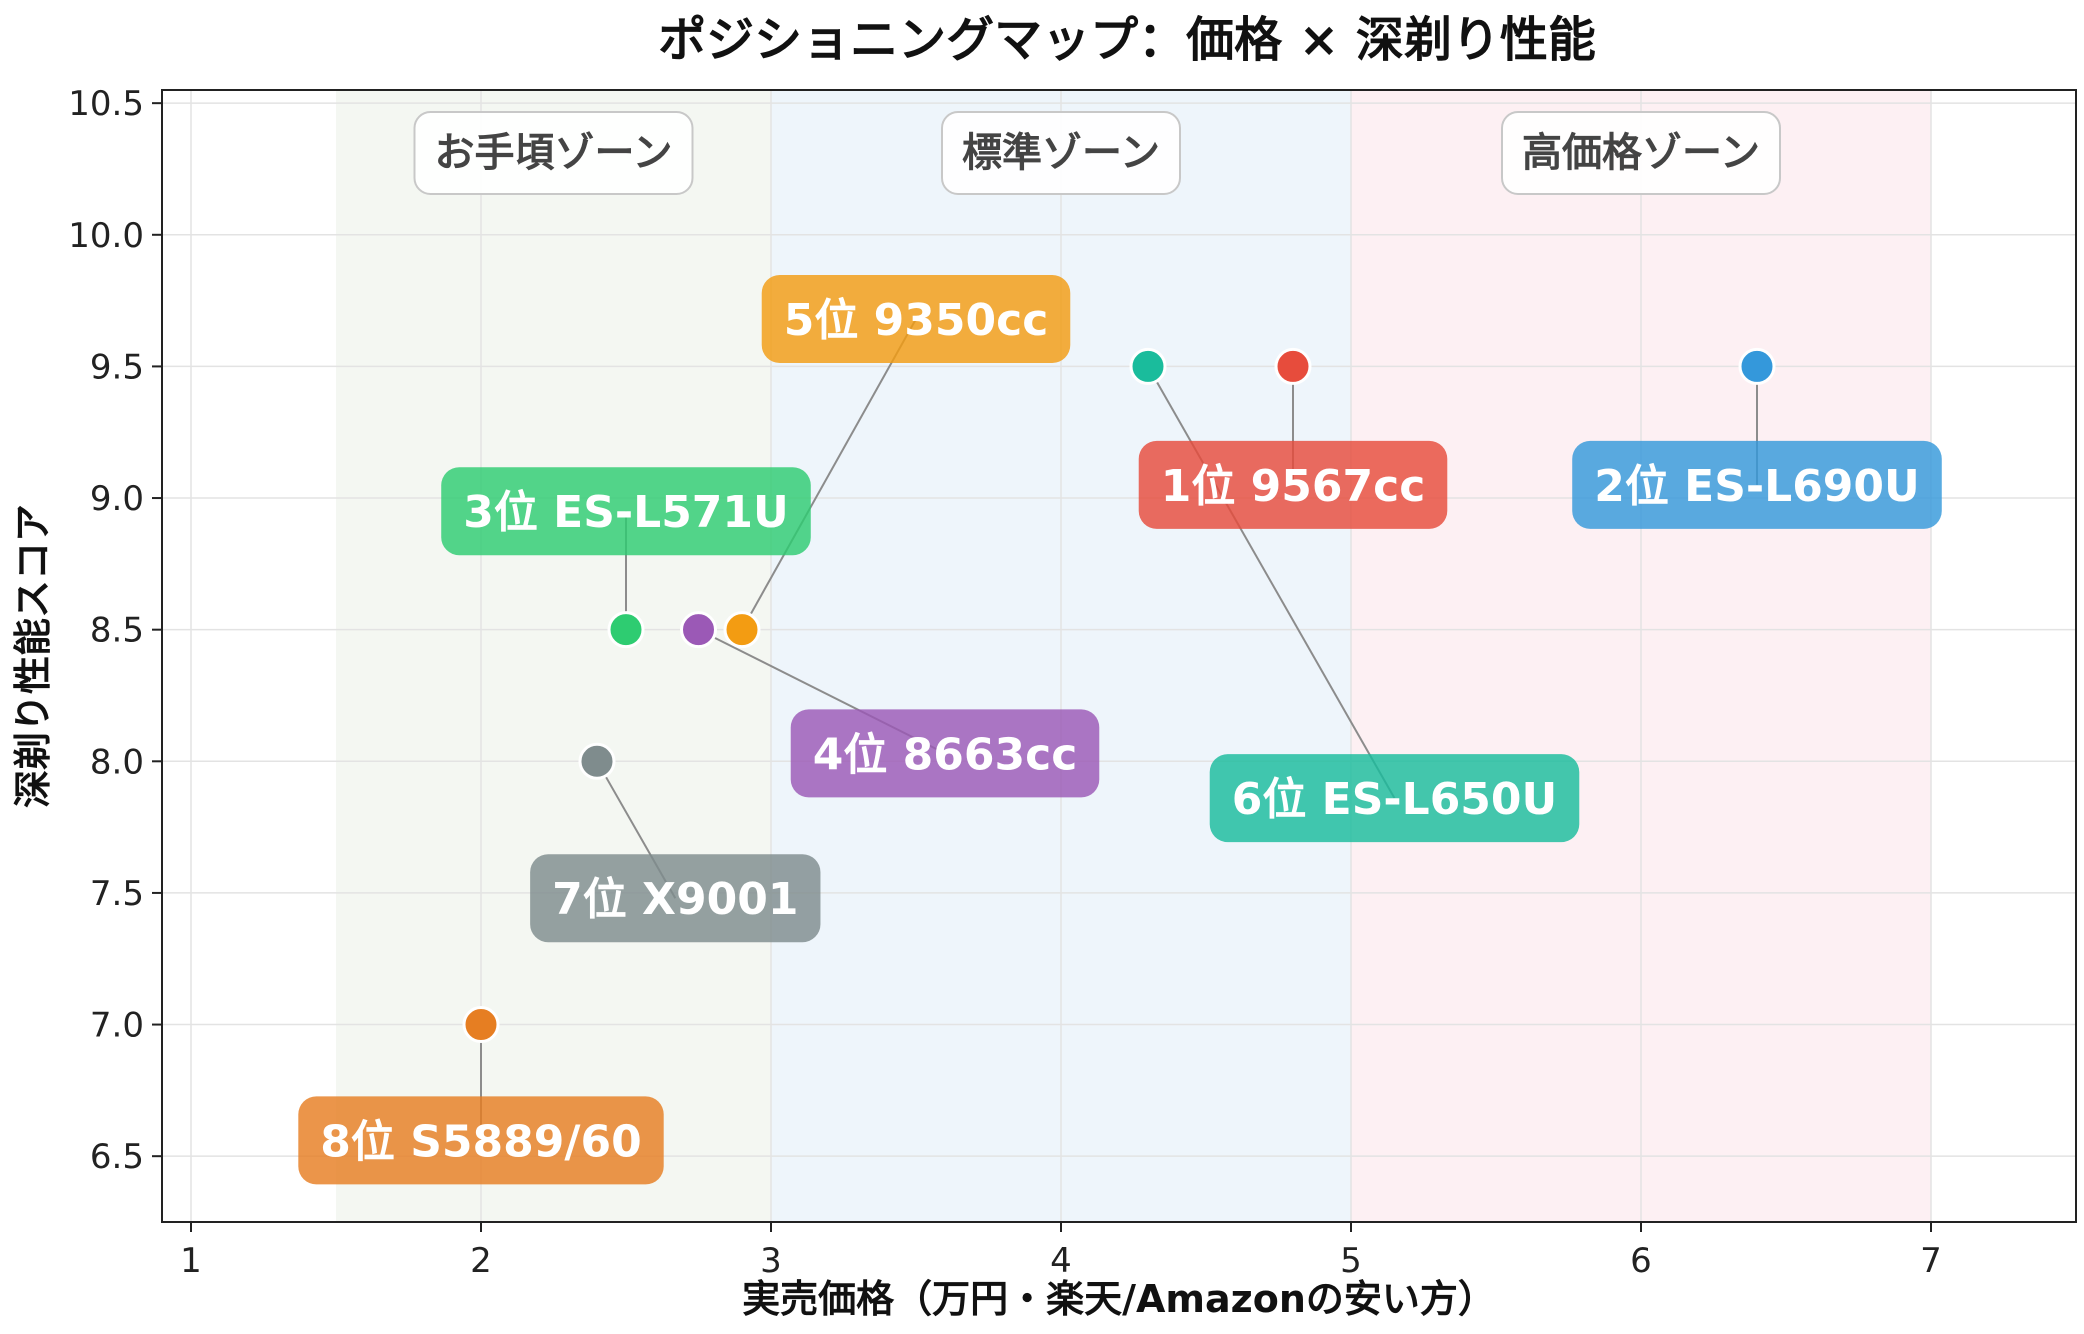 This screenshot has width=2084, height=1334. Describe the element at coordinates (1119, 1299) in the screenshot. I see `x-axis-title: 実売価格（万円・楽天/Amazonの安い方）` at that location.